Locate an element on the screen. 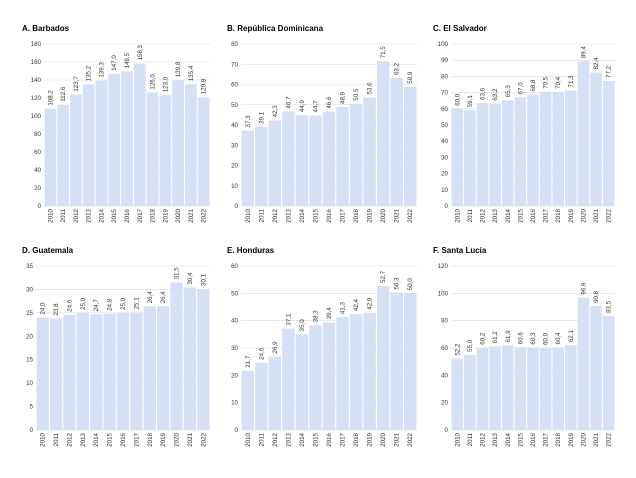 Image resolution: width=636 pixels, height=478 pixels. bar-2016 is located at coordinates (533, 388).